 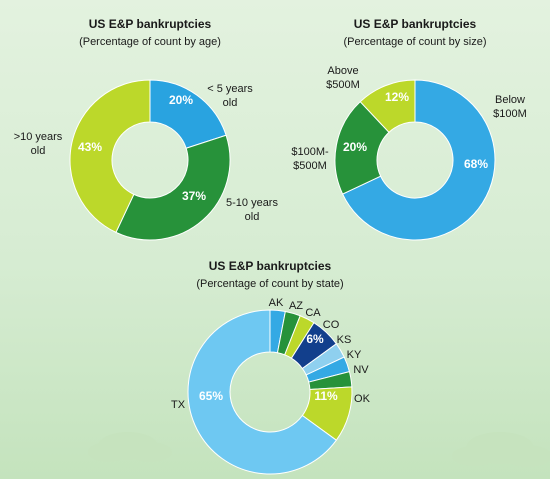 I want to click on slice-label: 5-10 years old, so click(x=252, y=210).